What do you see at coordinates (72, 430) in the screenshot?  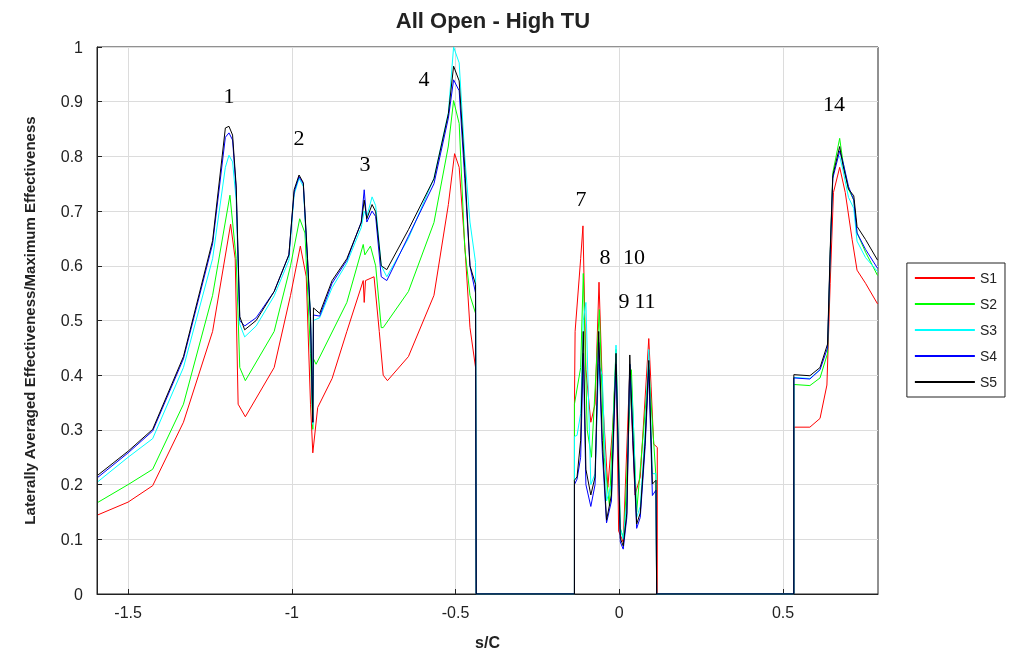 I see `y-tick-label: 0.3` at bounding box center [72, 430].